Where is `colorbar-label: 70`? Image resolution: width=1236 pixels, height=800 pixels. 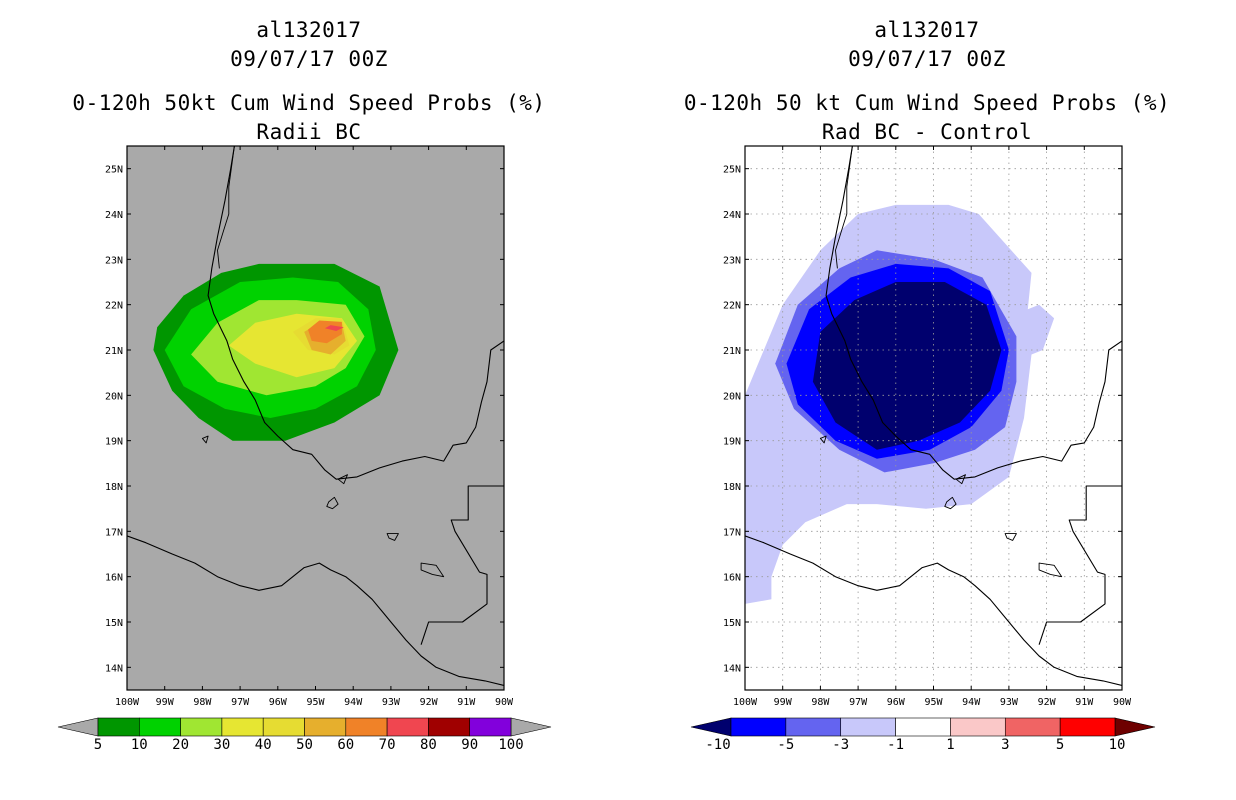 colorbar-label: 70 is located at coordinates (387, 745).